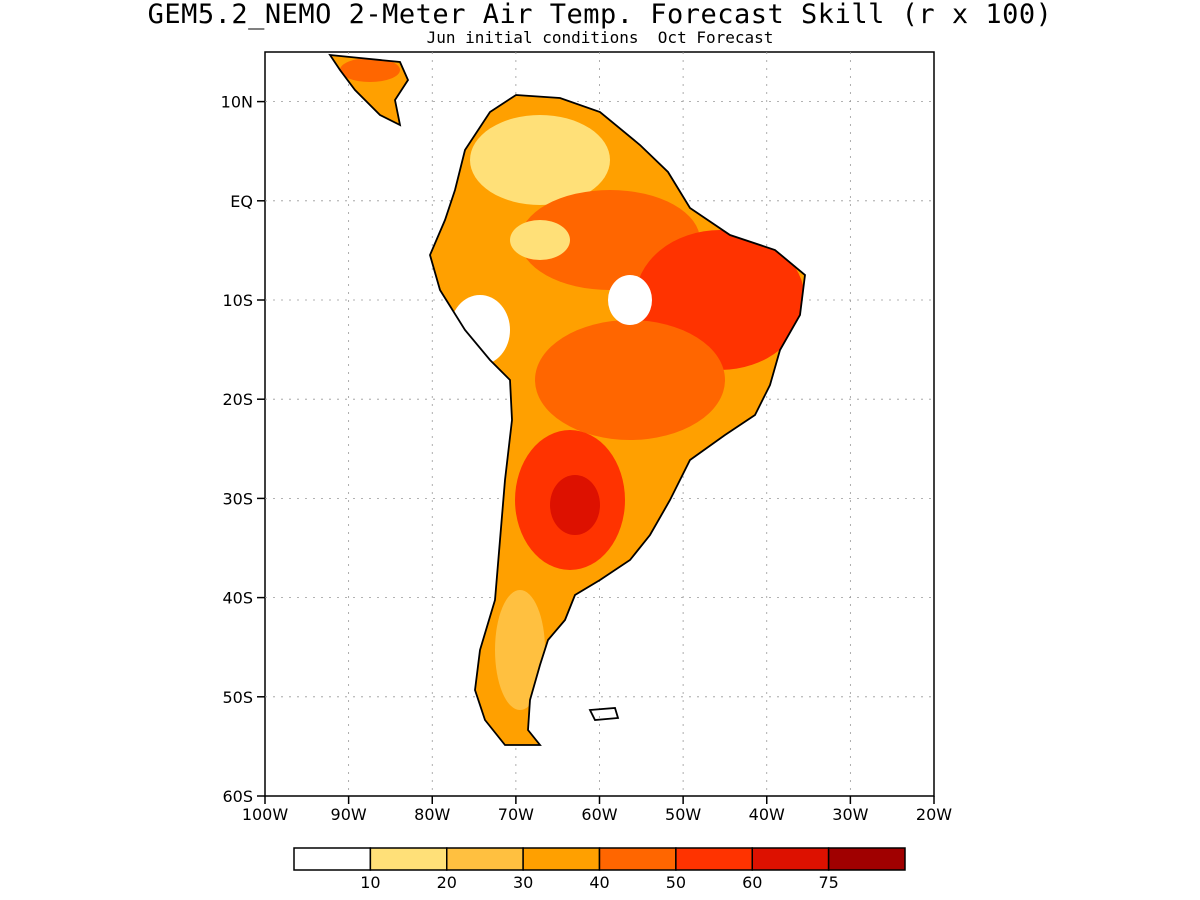 The height and width of the screenshot is (900, 1200). Describe the element at coordinates (237, 498) in the screenshot. I see `lat-tick-label: 30S` at that location.